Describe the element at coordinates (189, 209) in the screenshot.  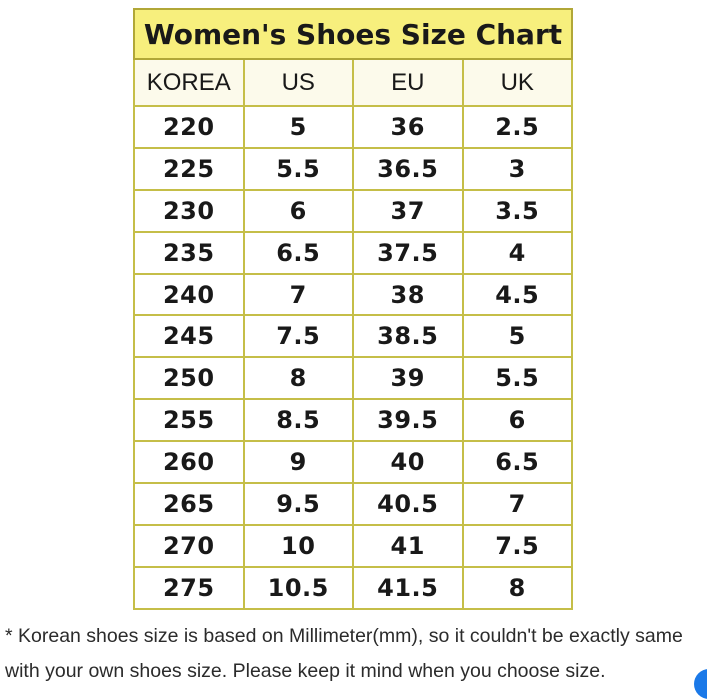
I see `table-cell: 230` at that location.